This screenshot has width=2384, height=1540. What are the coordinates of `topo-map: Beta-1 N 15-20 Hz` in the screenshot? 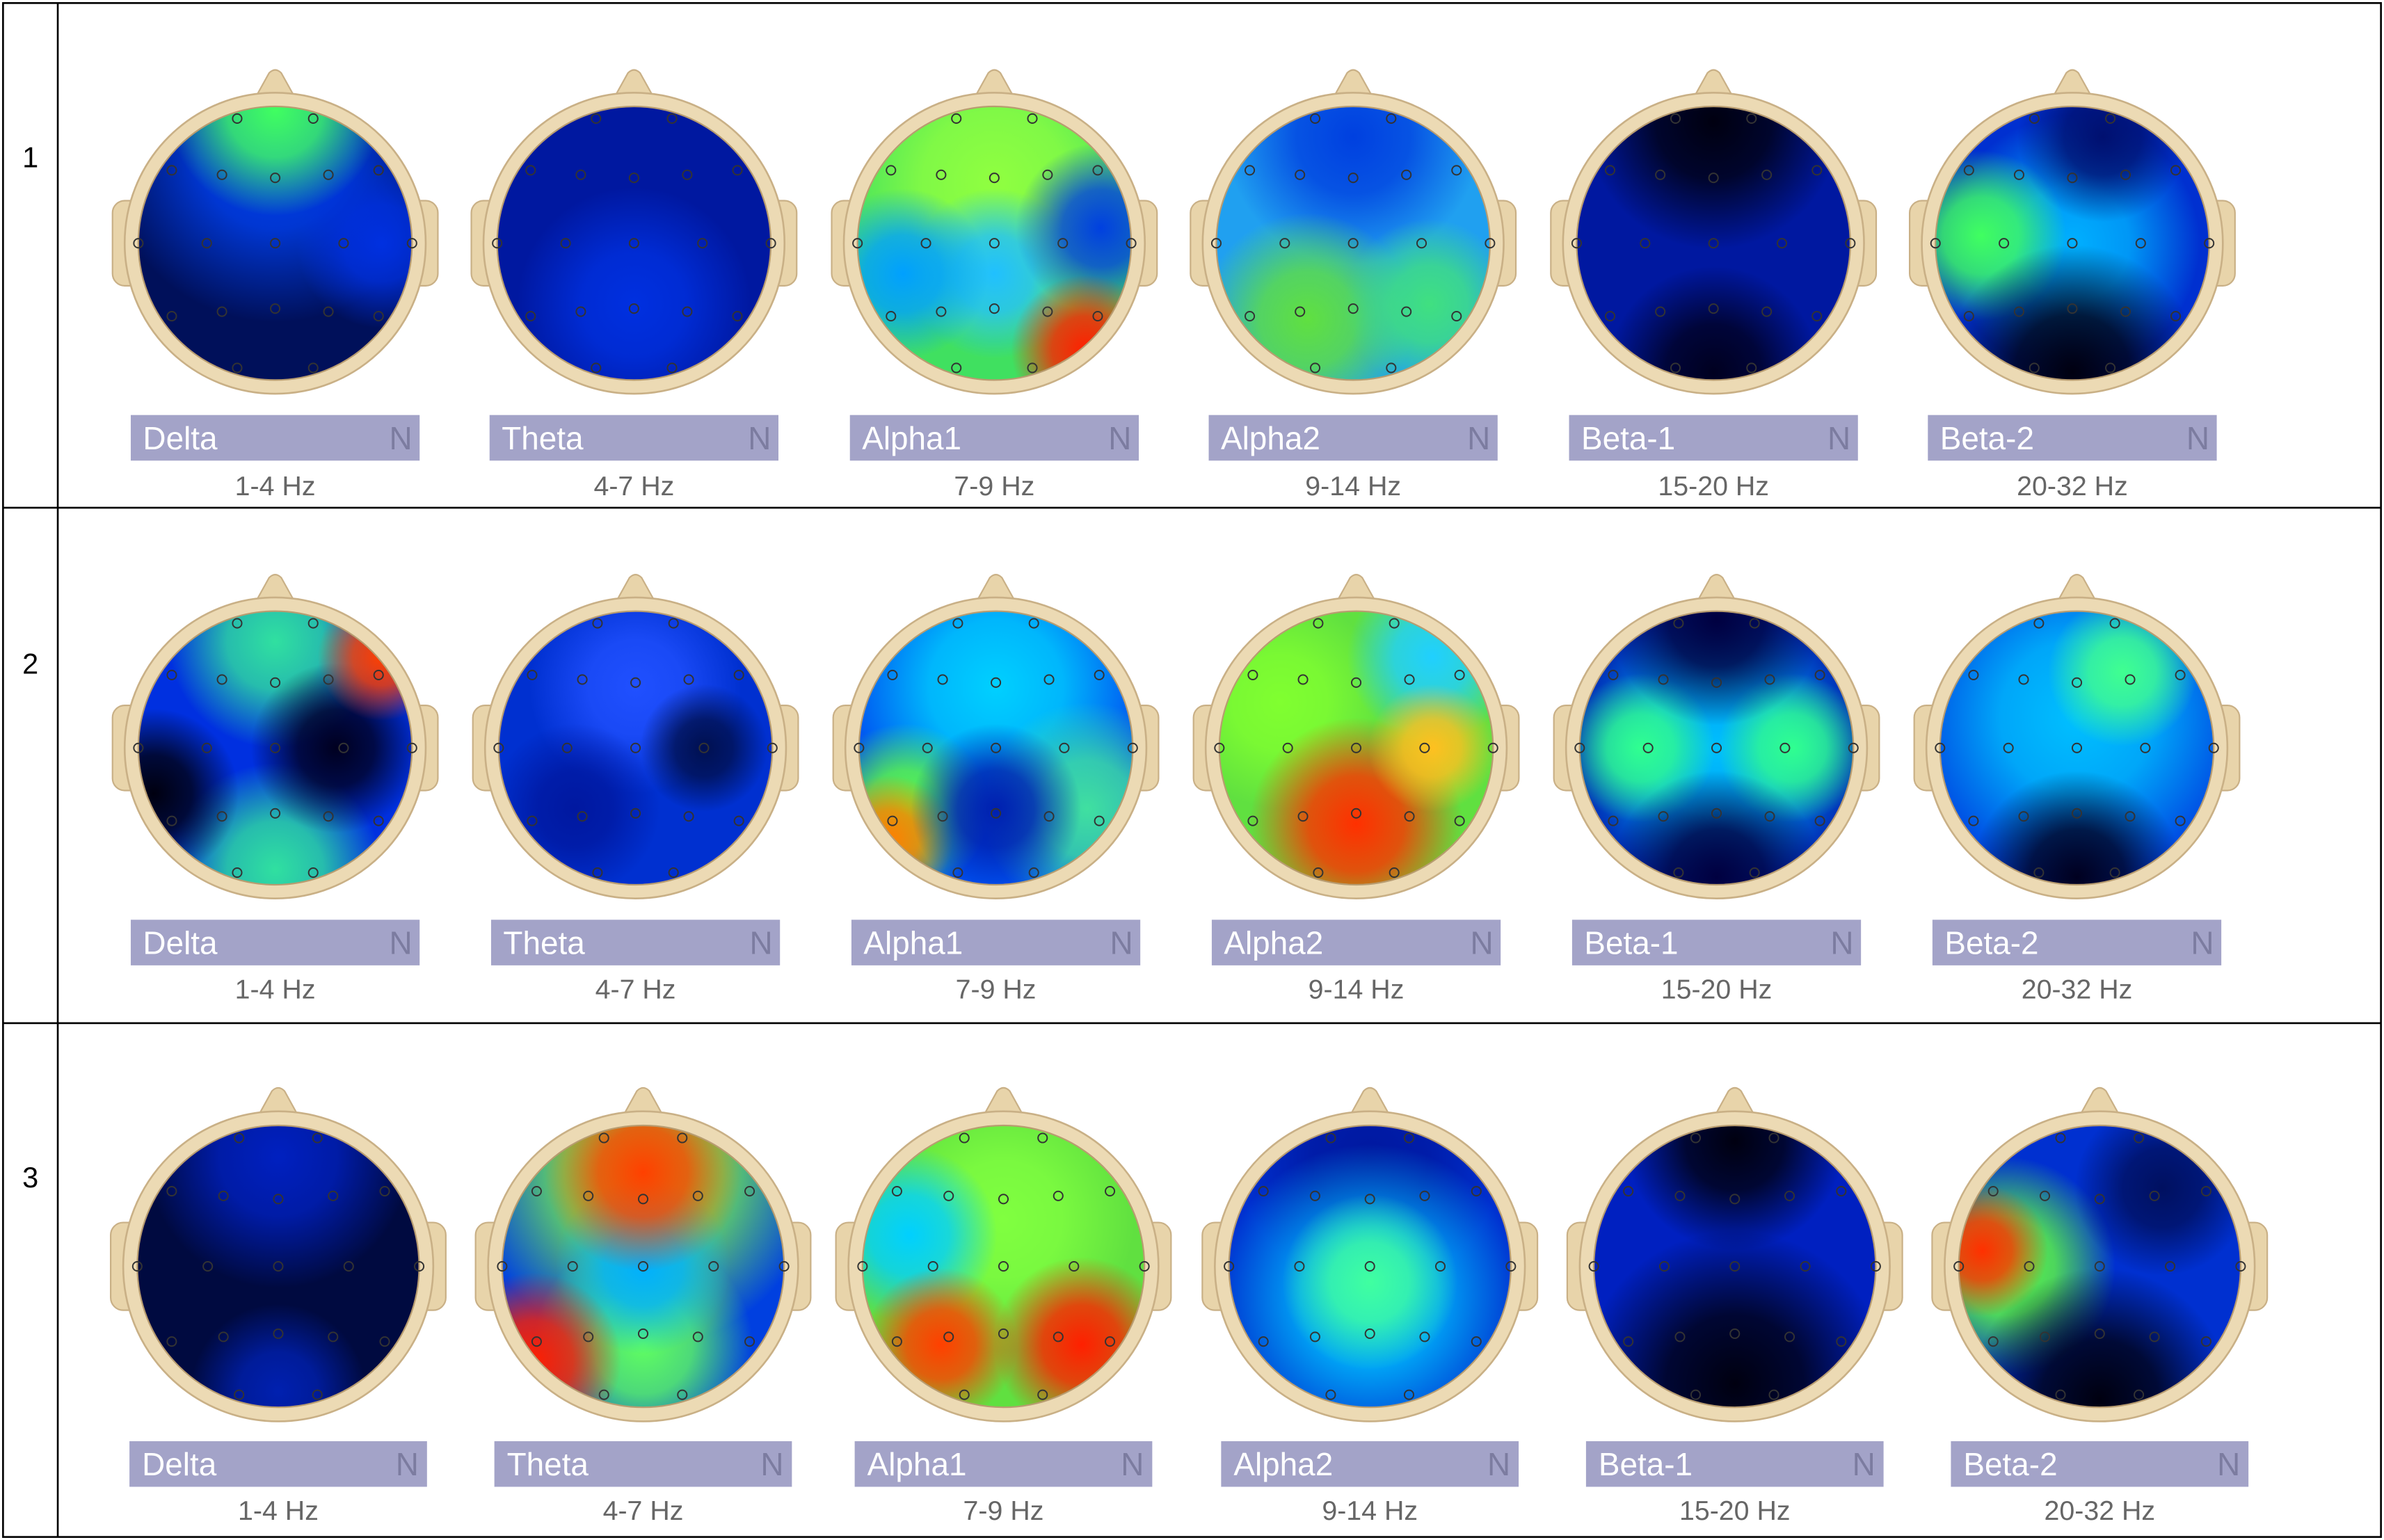 It's located at (1716, 789).